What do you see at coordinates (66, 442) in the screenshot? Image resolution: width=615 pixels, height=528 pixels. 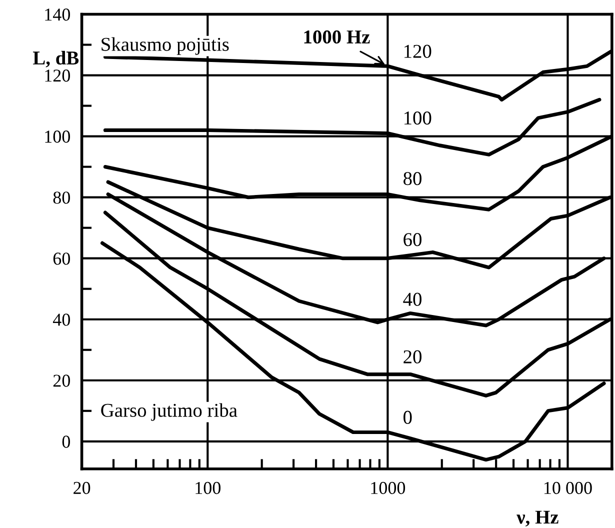 I see `y-tick-label: 0` at bounding box center [66, 442].